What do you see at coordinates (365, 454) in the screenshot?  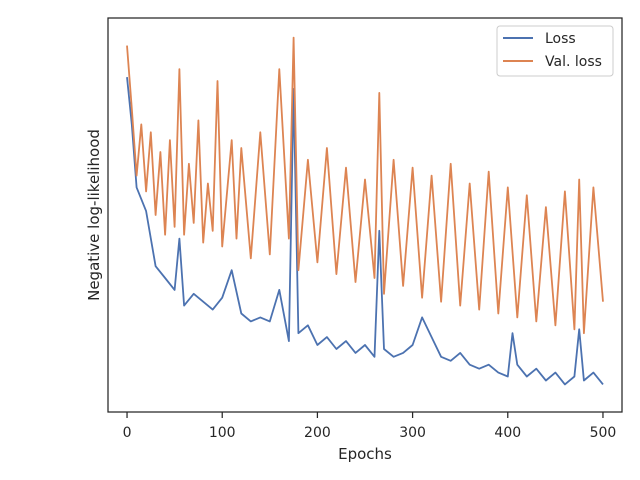 I see `x-axis-label: Epochs` at bounding box center [365, 454].